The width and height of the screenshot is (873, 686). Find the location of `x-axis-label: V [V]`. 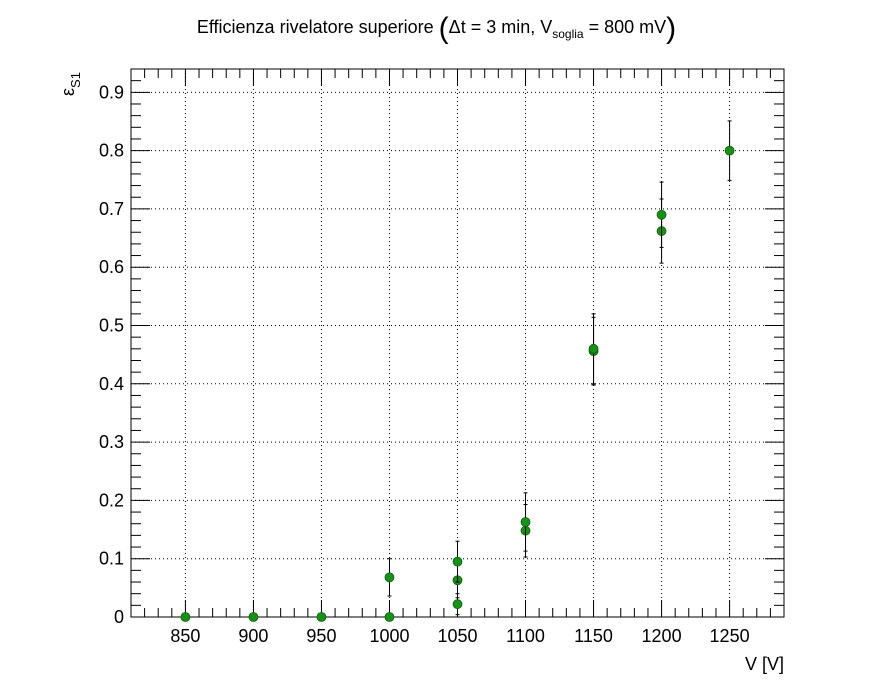

x-axis-label: V [V] is located at coordinates (764, 664).